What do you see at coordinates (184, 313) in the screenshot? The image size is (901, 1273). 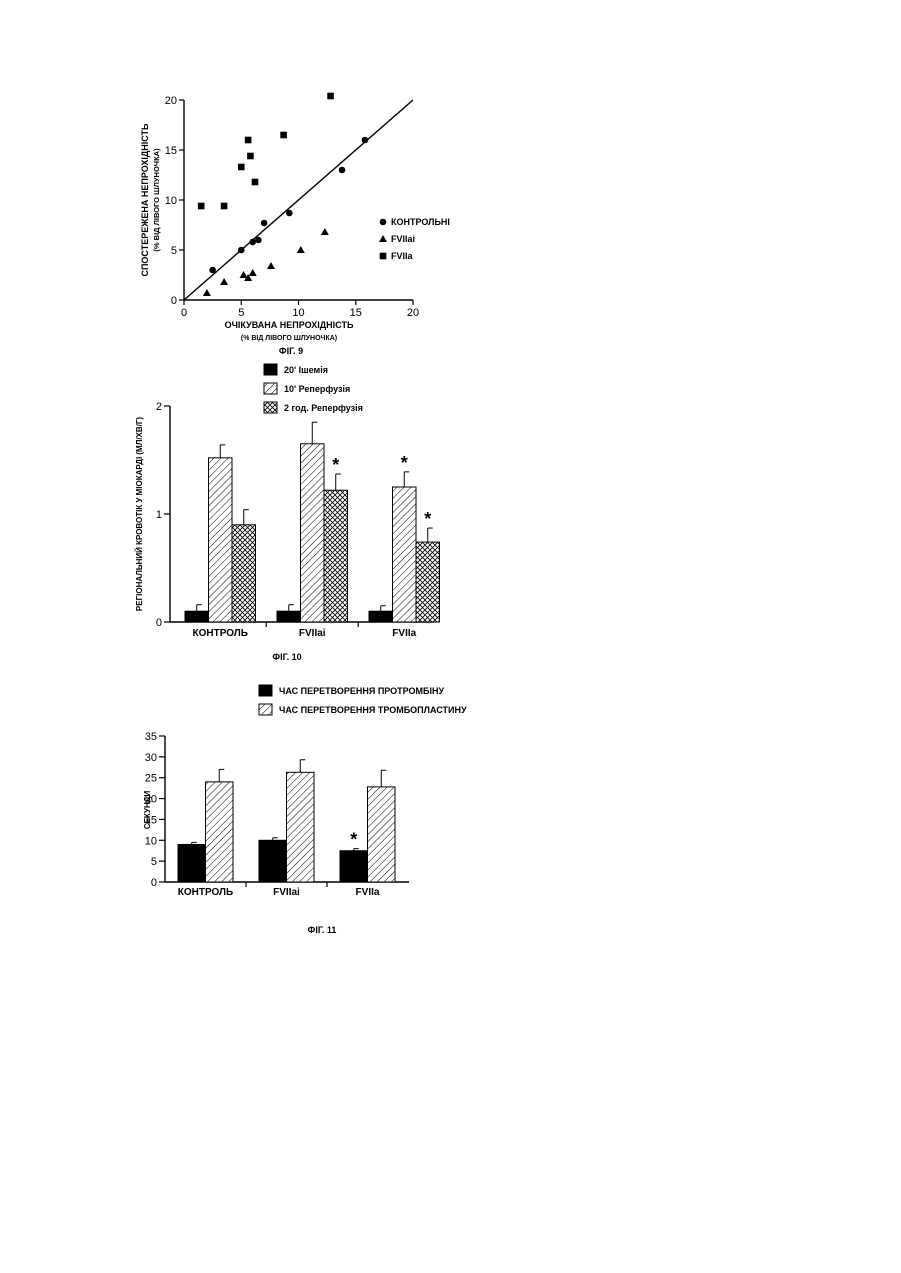 I see `fig9-x-tick-label: 0` at bounding box center [184, 313].